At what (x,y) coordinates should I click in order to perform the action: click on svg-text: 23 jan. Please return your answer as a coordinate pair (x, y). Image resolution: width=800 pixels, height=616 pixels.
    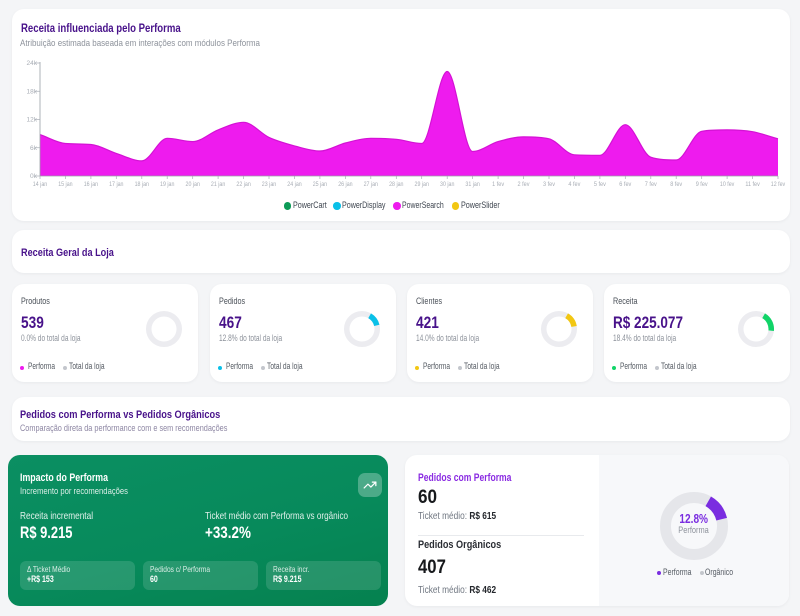
    Looking at the image, I should click on (269, 184).